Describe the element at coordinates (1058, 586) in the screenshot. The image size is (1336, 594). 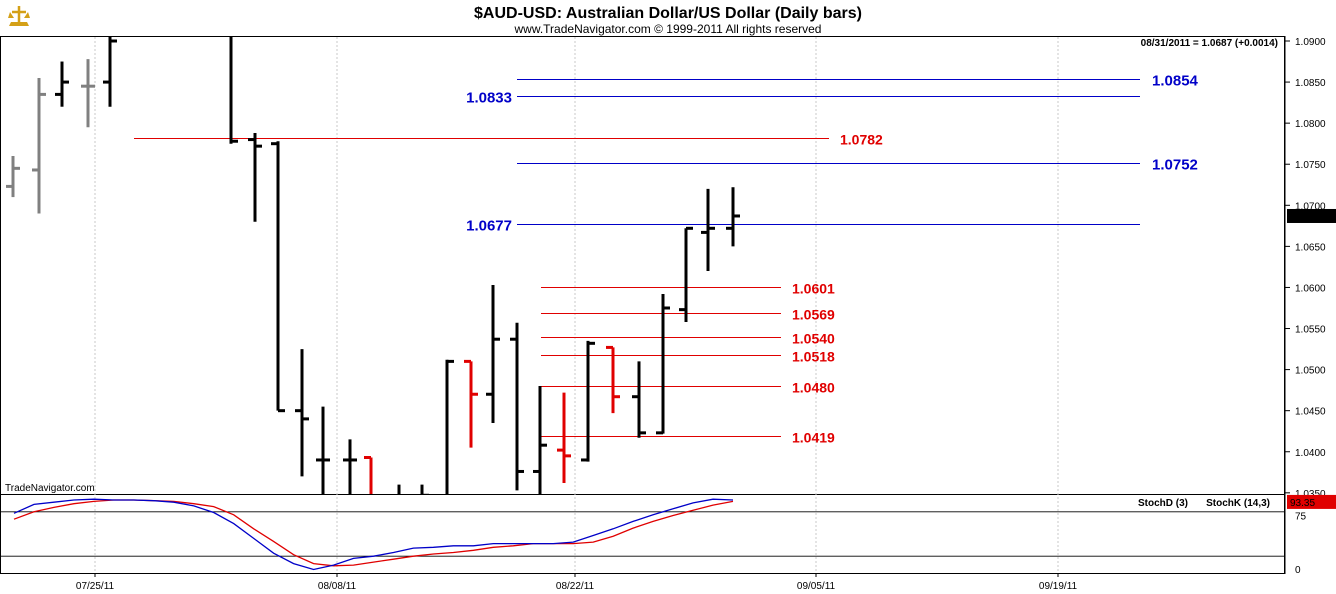
I see `date-tick-label: 09/19/11` at that location.